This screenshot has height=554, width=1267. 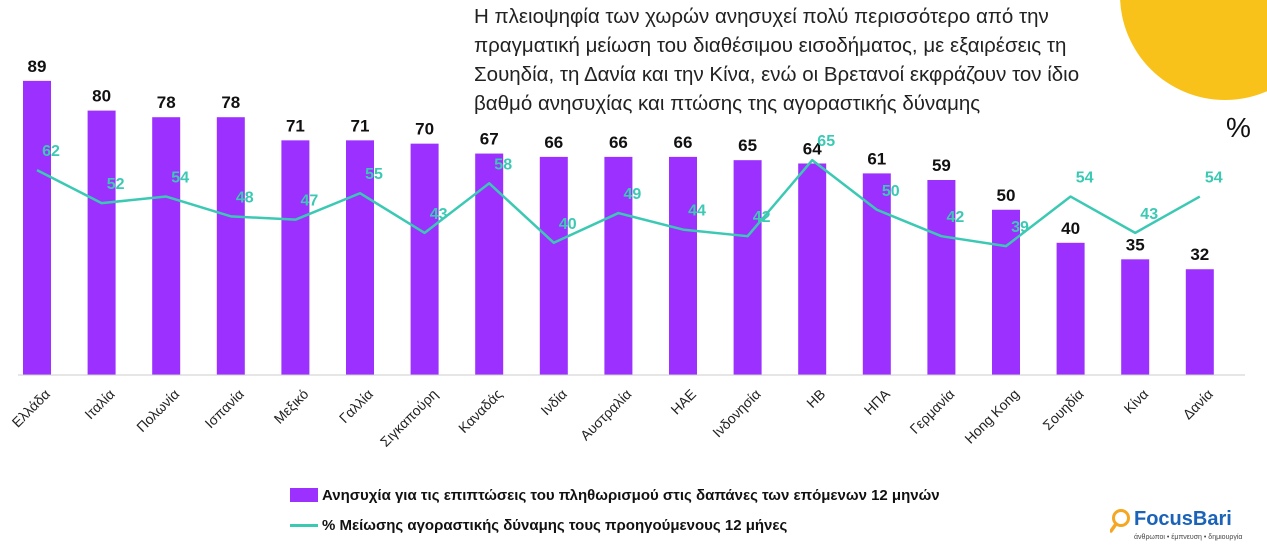 What do you see at coordinates (1120, 521) in the screenshot?
I see `magnifier-icon` at bounding box center [1120, 521].